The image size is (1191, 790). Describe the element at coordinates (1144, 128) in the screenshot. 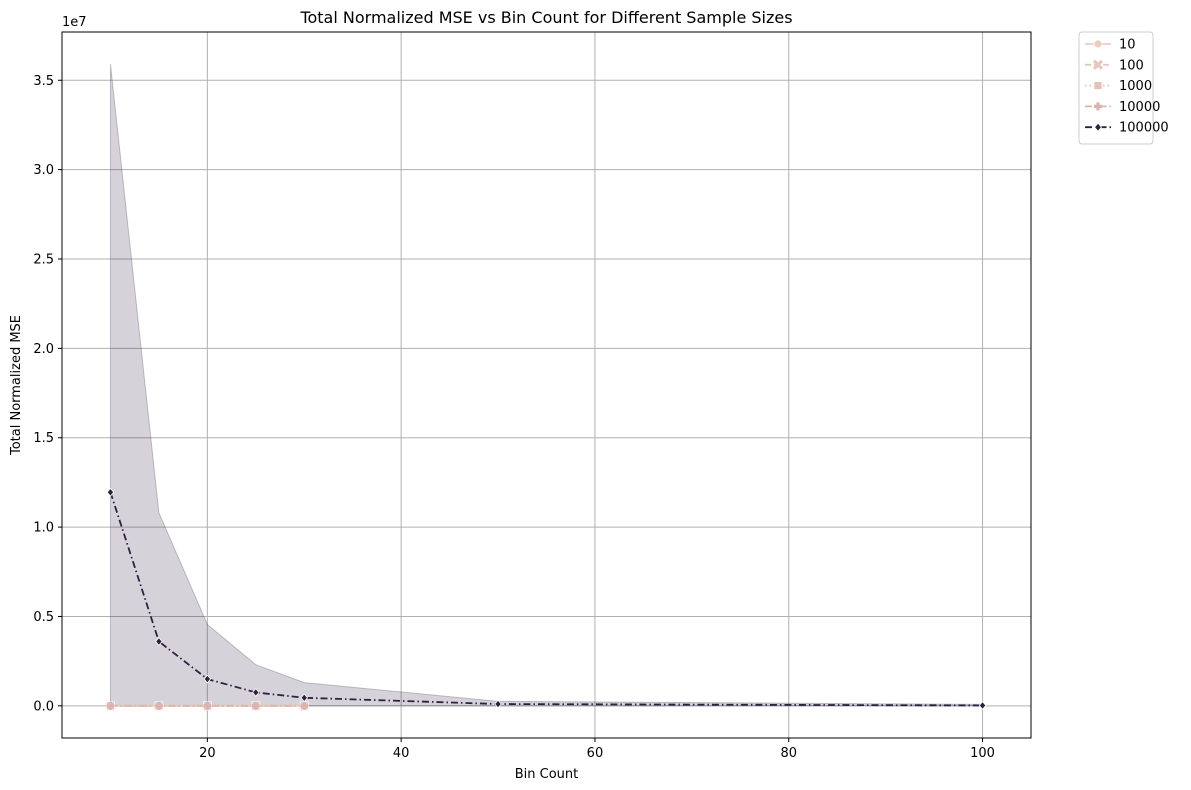

I see `legend-label: 100000` at that location.